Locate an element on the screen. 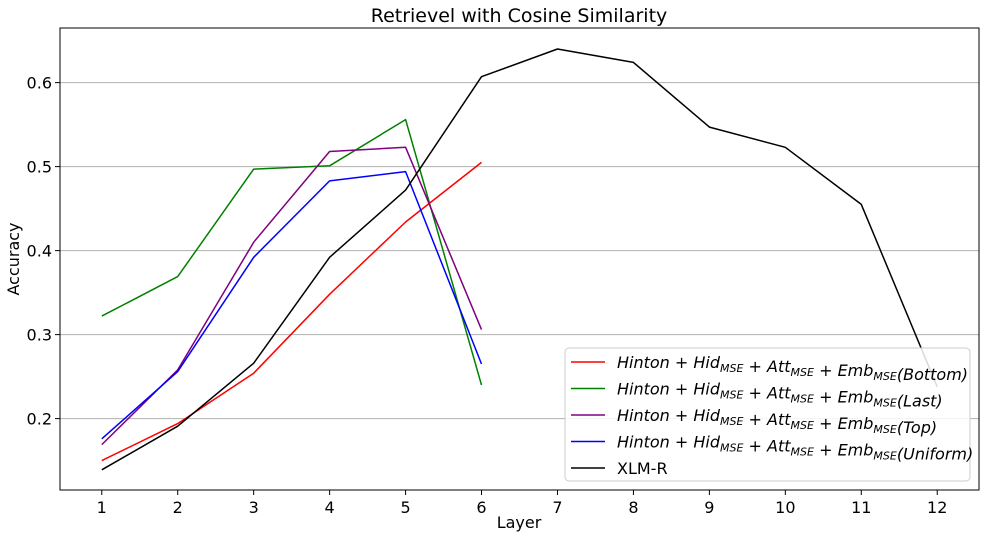 The height and width of the screenshot is (538, 986). y-axis: 0.2 0.3 0.4 0.5 0.6 is located at coordinates (43, 251).